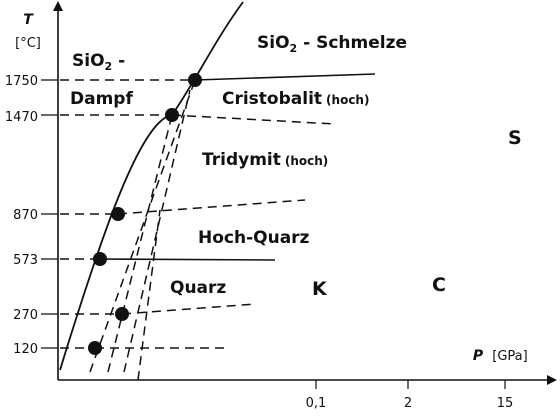  Describe the element at coordinates (478, 356) in the screenshot. I see `x-axis-title: P` at that location.